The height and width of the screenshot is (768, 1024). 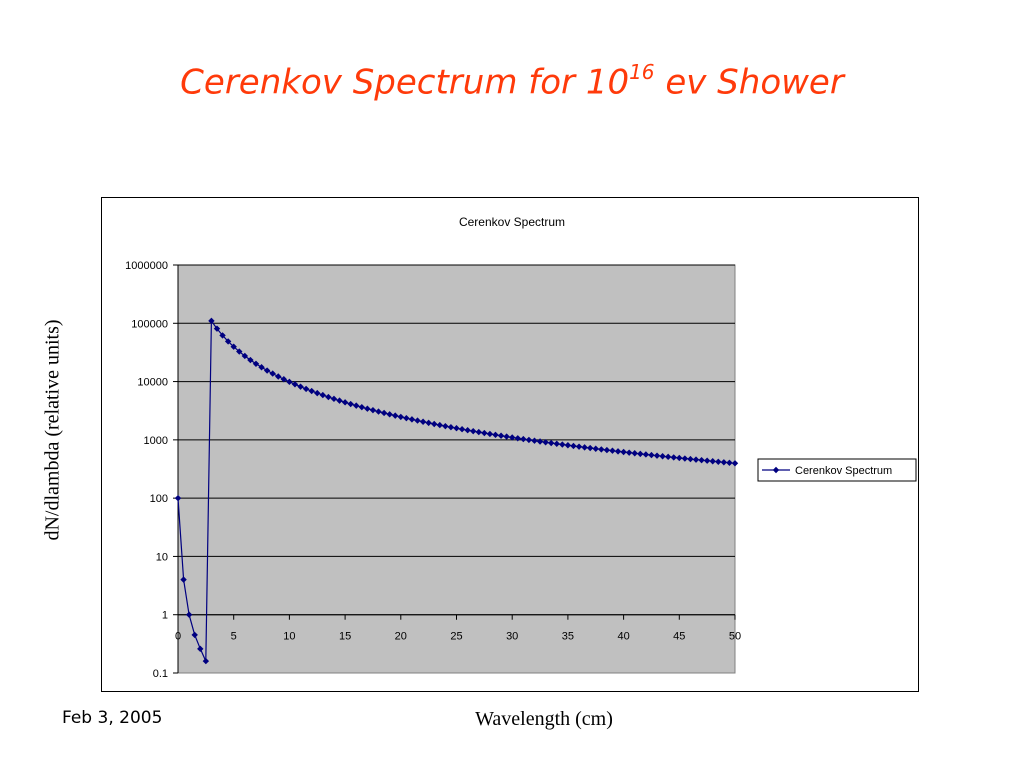 I want to click on legend-marker, so click(x=776, y=470).